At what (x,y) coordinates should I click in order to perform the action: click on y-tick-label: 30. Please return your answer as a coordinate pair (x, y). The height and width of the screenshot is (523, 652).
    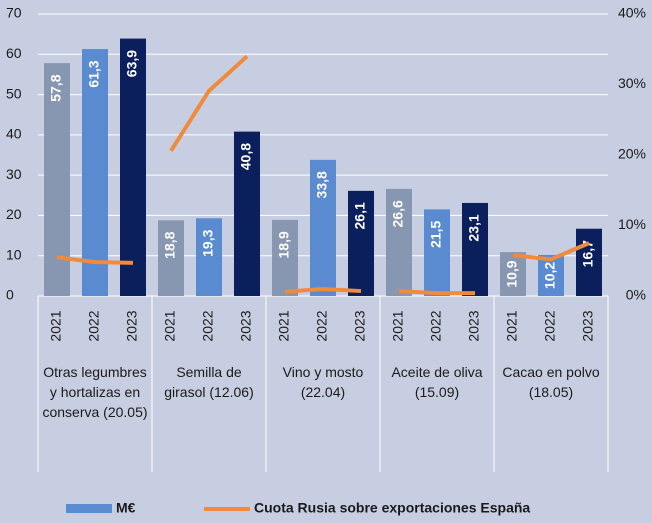
    Looking at the image, I should click on (14, 174).